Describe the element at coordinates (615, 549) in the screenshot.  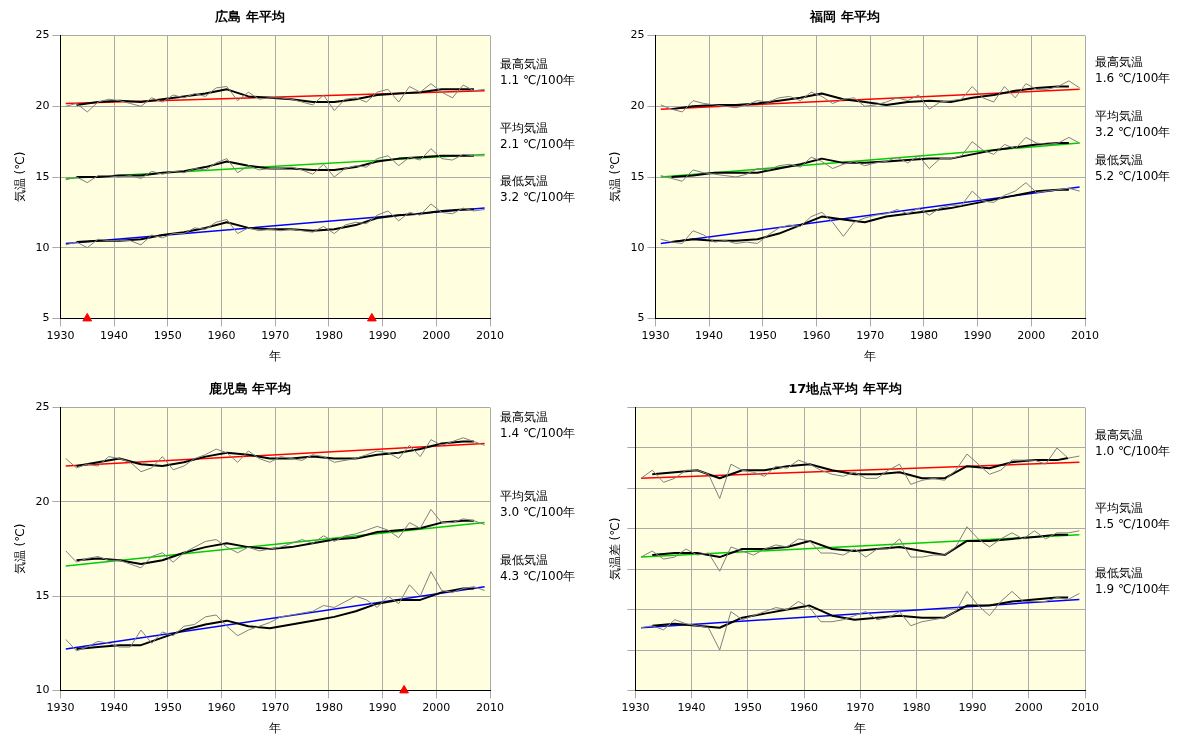
I see `y-axis-title: 気温差 (℃)` at that location.